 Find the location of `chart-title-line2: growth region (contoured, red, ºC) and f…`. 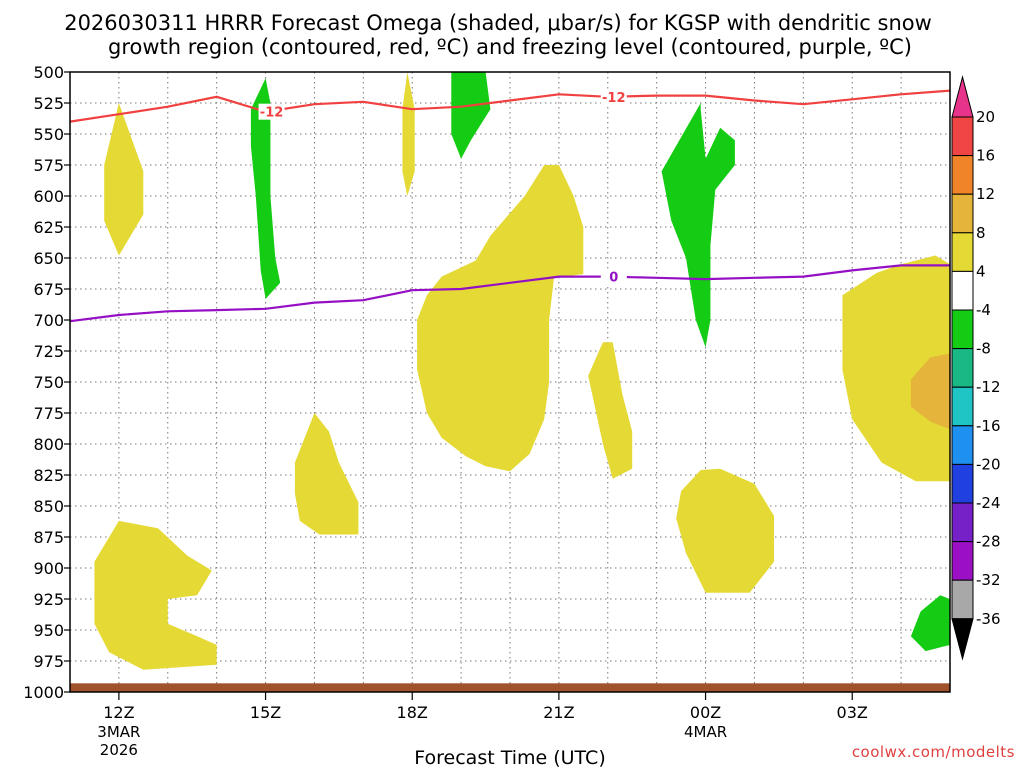

chart-title-line2: growth region (contoured, red, ºC) and f… is located at coordinates (510, 47).